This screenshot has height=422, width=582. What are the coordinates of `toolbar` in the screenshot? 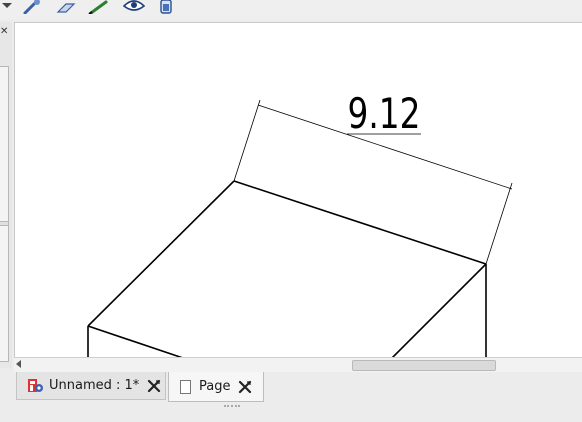 It's located at (291, 10).